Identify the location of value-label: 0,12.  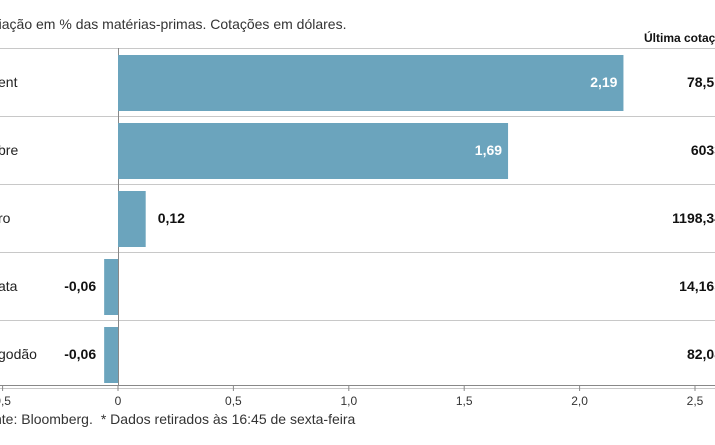
(171, 218).